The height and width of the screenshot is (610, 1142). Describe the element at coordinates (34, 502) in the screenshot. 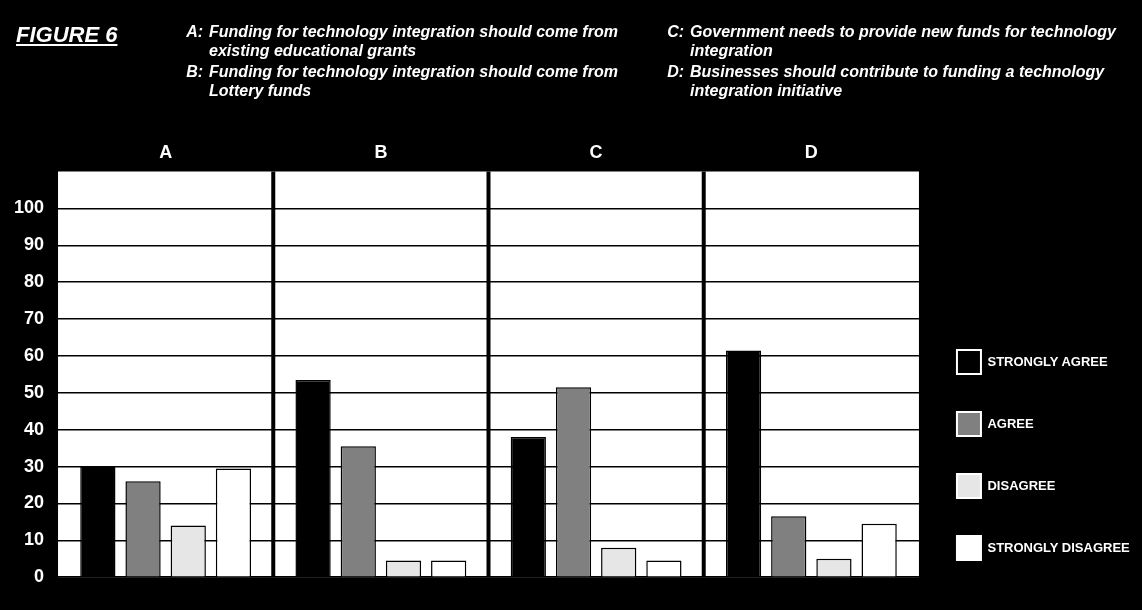

I see `y-tick-label: 20` at that location.